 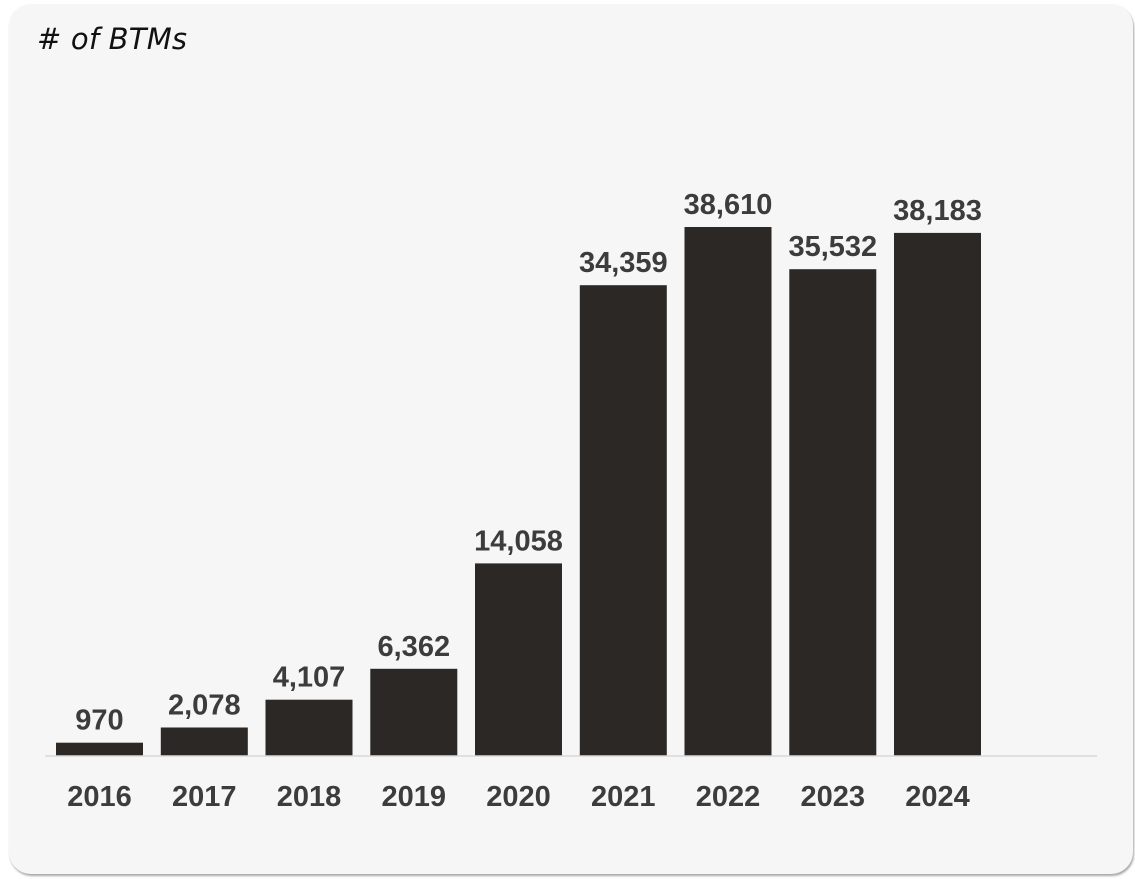 What do you see at coordinates (832, 247) in the screenshot?
I see `value-label-2023: 35,532` at bounding box center [832, 247].